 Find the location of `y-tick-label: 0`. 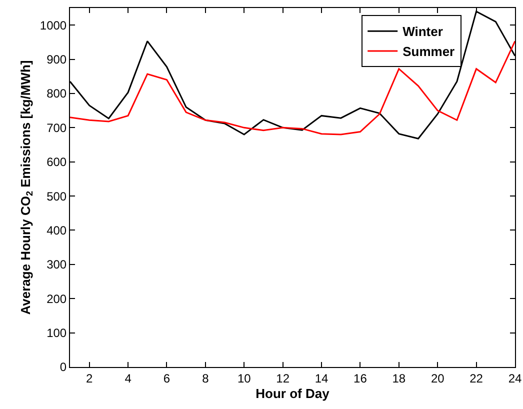

y-tick-label: 0 is located at coordinates (63, 367).